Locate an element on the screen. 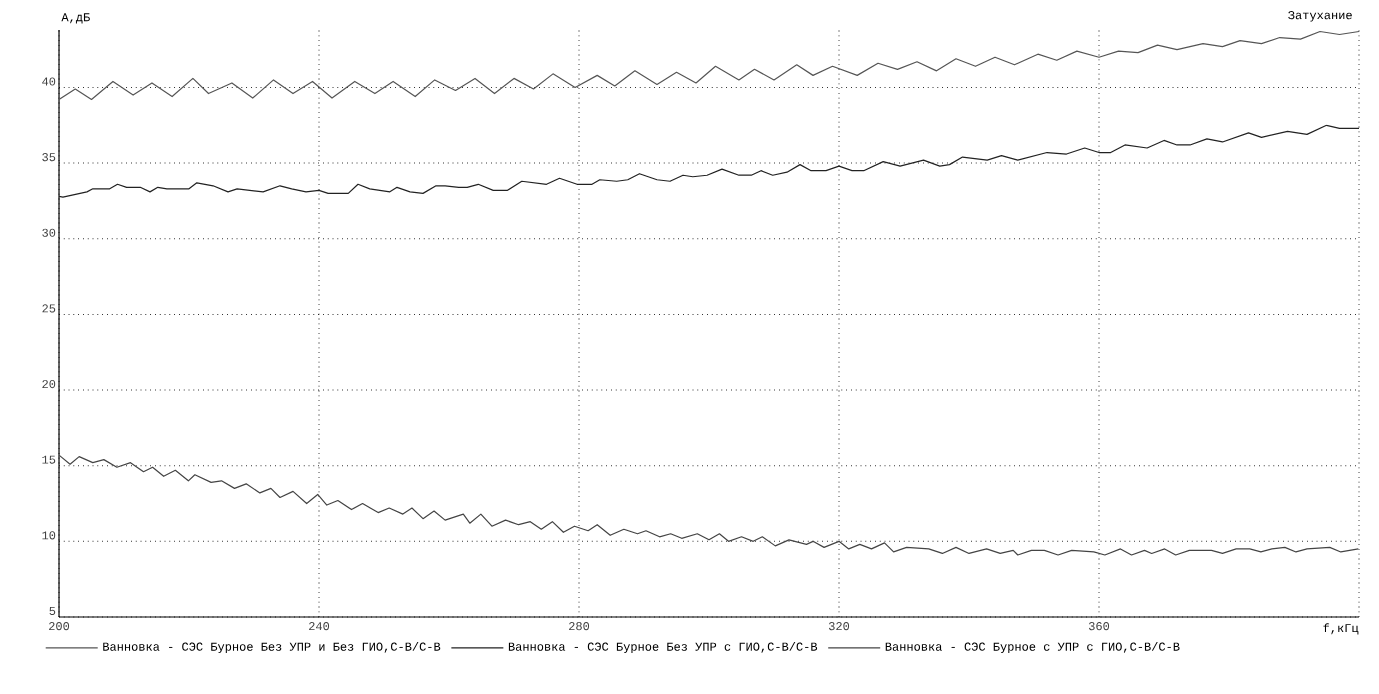 Image resolution: width=1379 pixels, height=694 pixels. x-tick-label: 280 is located at coordinates (579, 626).